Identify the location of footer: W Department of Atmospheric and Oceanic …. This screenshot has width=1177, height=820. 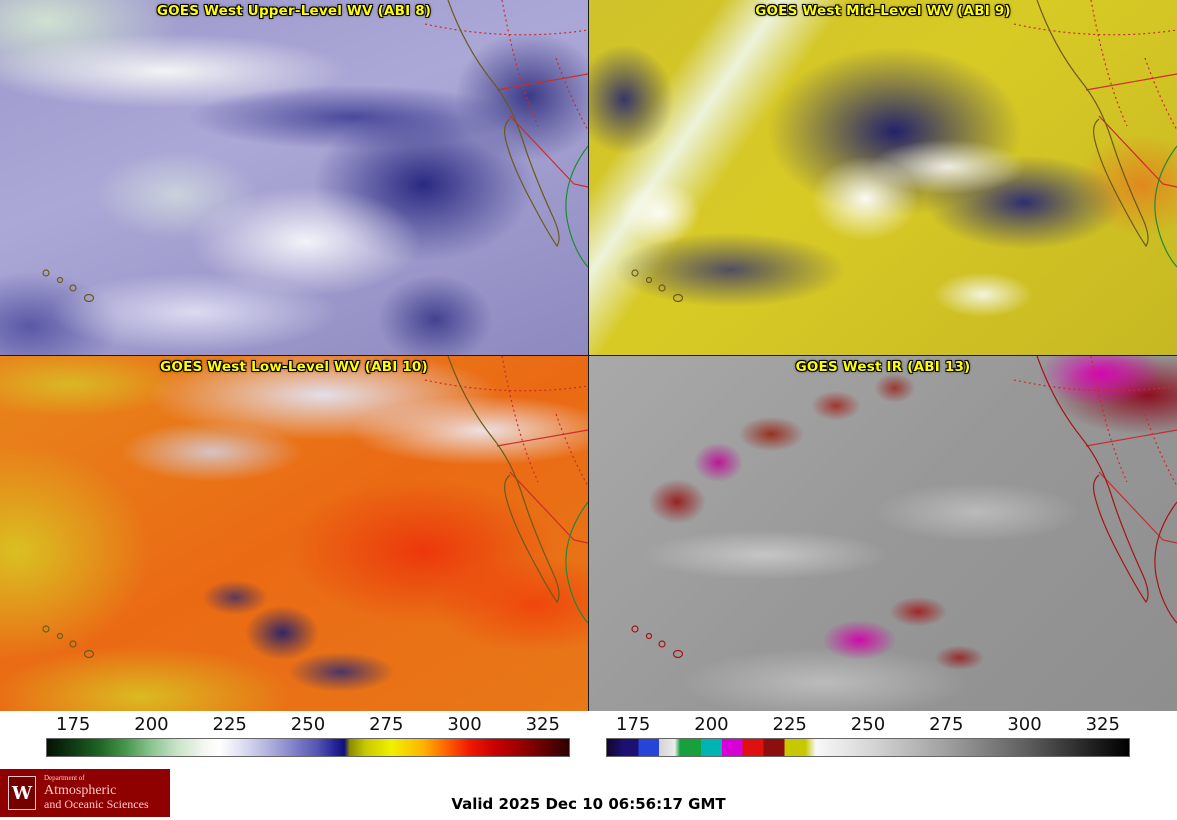
(588, 792).